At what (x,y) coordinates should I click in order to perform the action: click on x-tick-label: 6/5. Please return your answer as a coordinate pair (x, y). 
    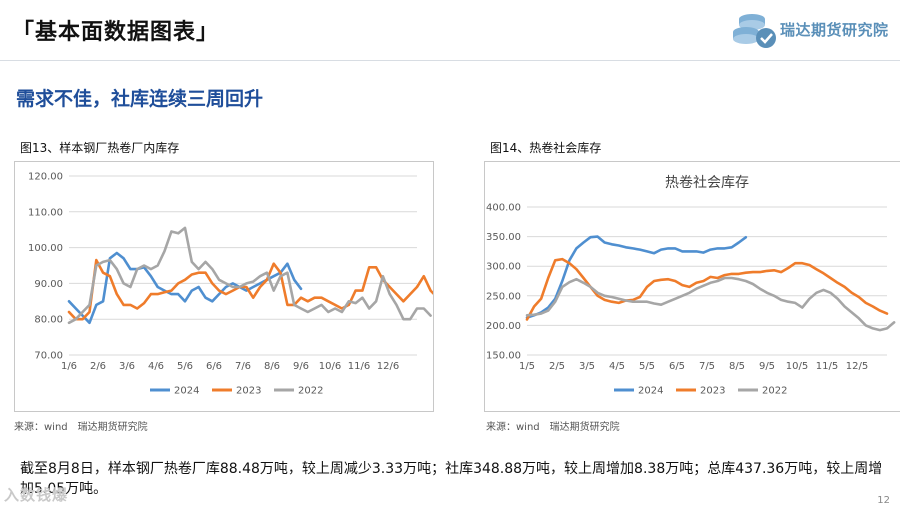
    Looking at the image, I should click on (677, 366).